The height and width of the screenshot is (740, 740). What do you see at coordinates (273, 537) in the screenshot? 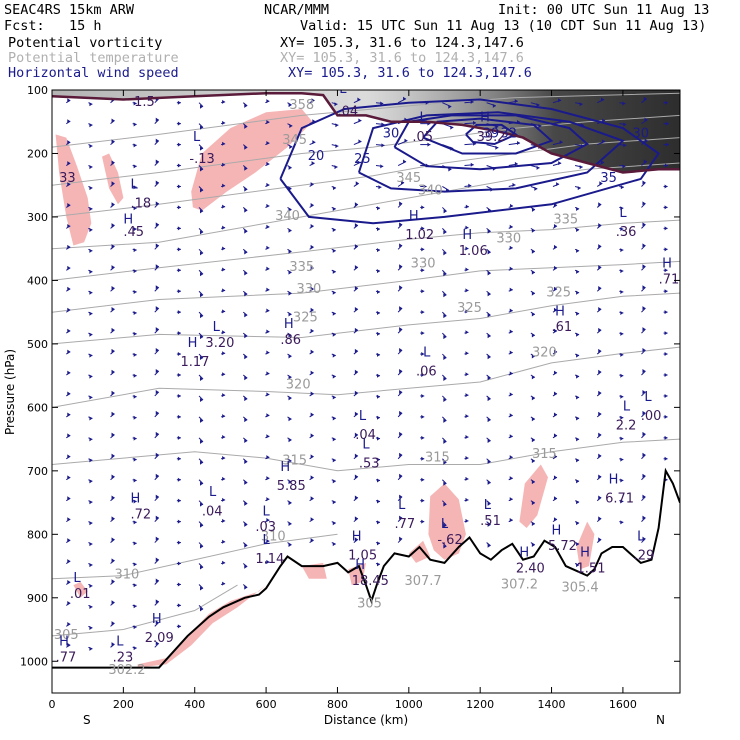
I see `theta-label: 310` at bounding box center [273, 537].